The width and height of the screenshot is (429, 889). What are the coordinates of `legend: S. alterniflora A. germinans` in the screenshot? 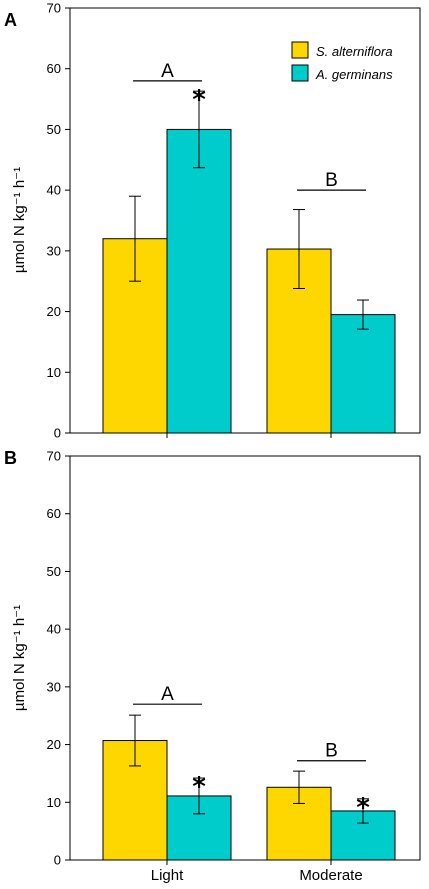 It's located at (342, 61).